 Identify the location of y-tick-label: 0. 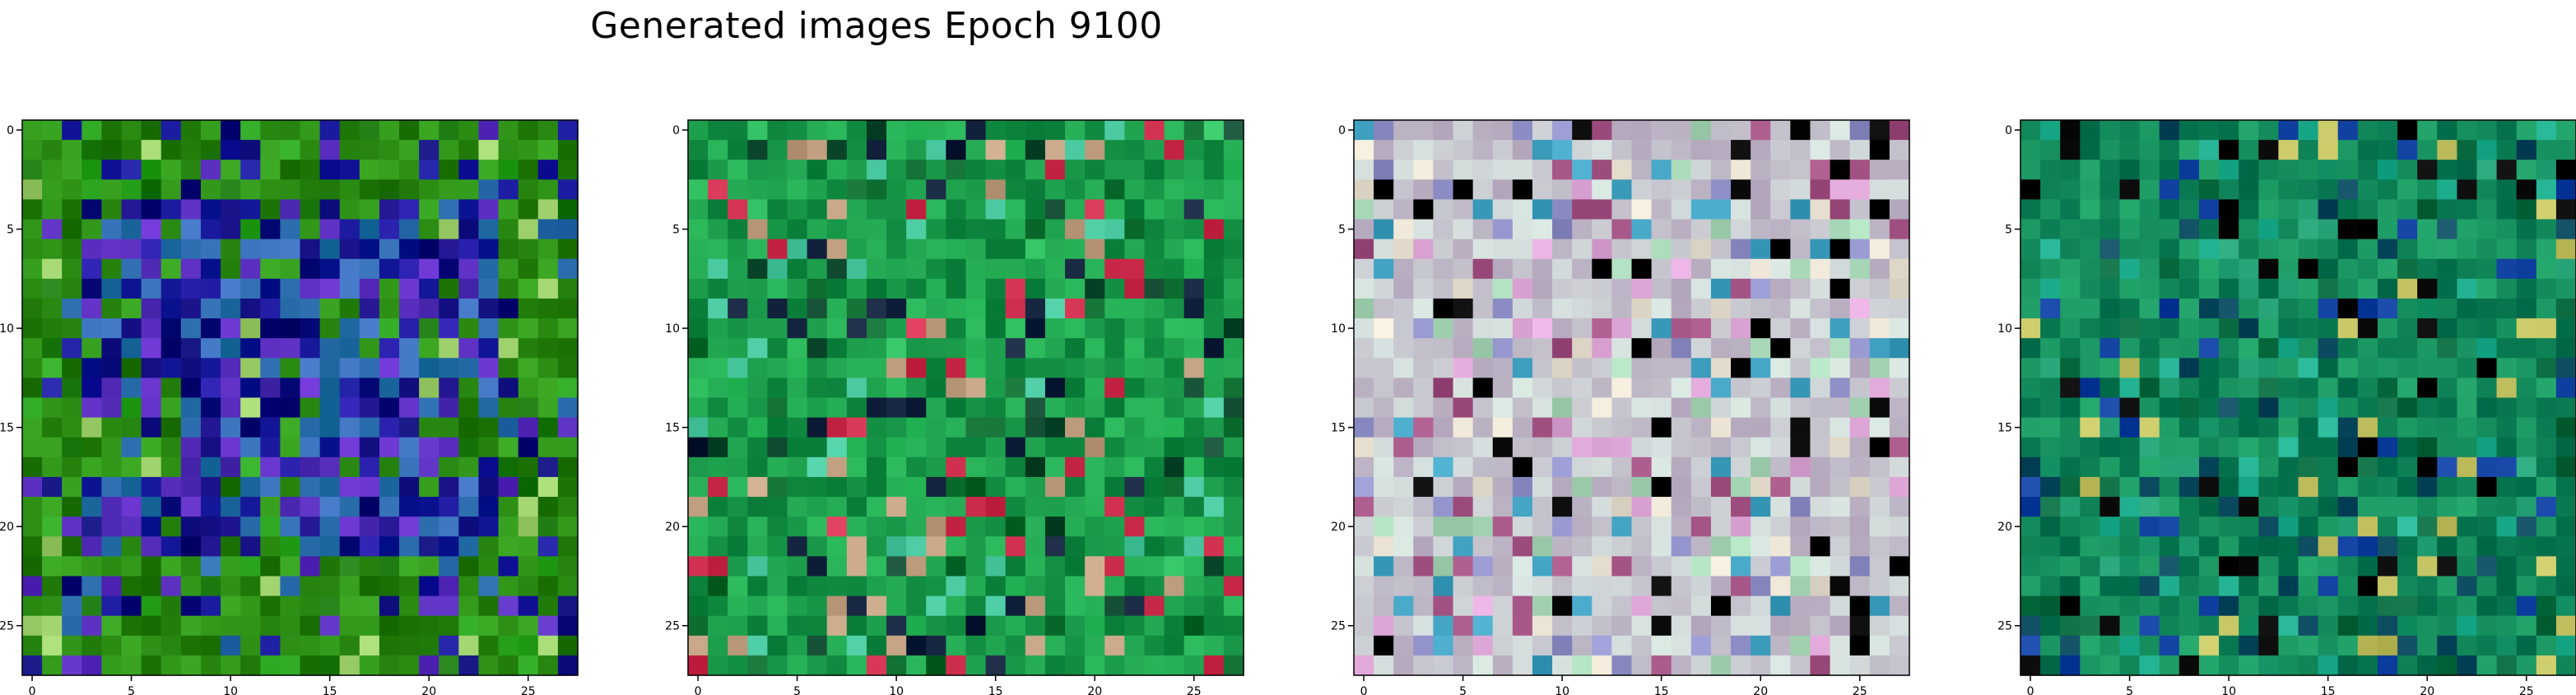
(2008, 130).